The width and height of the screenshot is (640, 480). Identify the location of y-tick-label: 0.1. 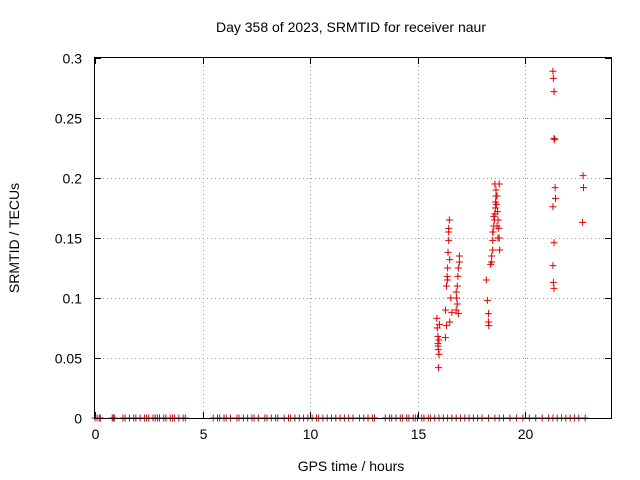
(73, 299).